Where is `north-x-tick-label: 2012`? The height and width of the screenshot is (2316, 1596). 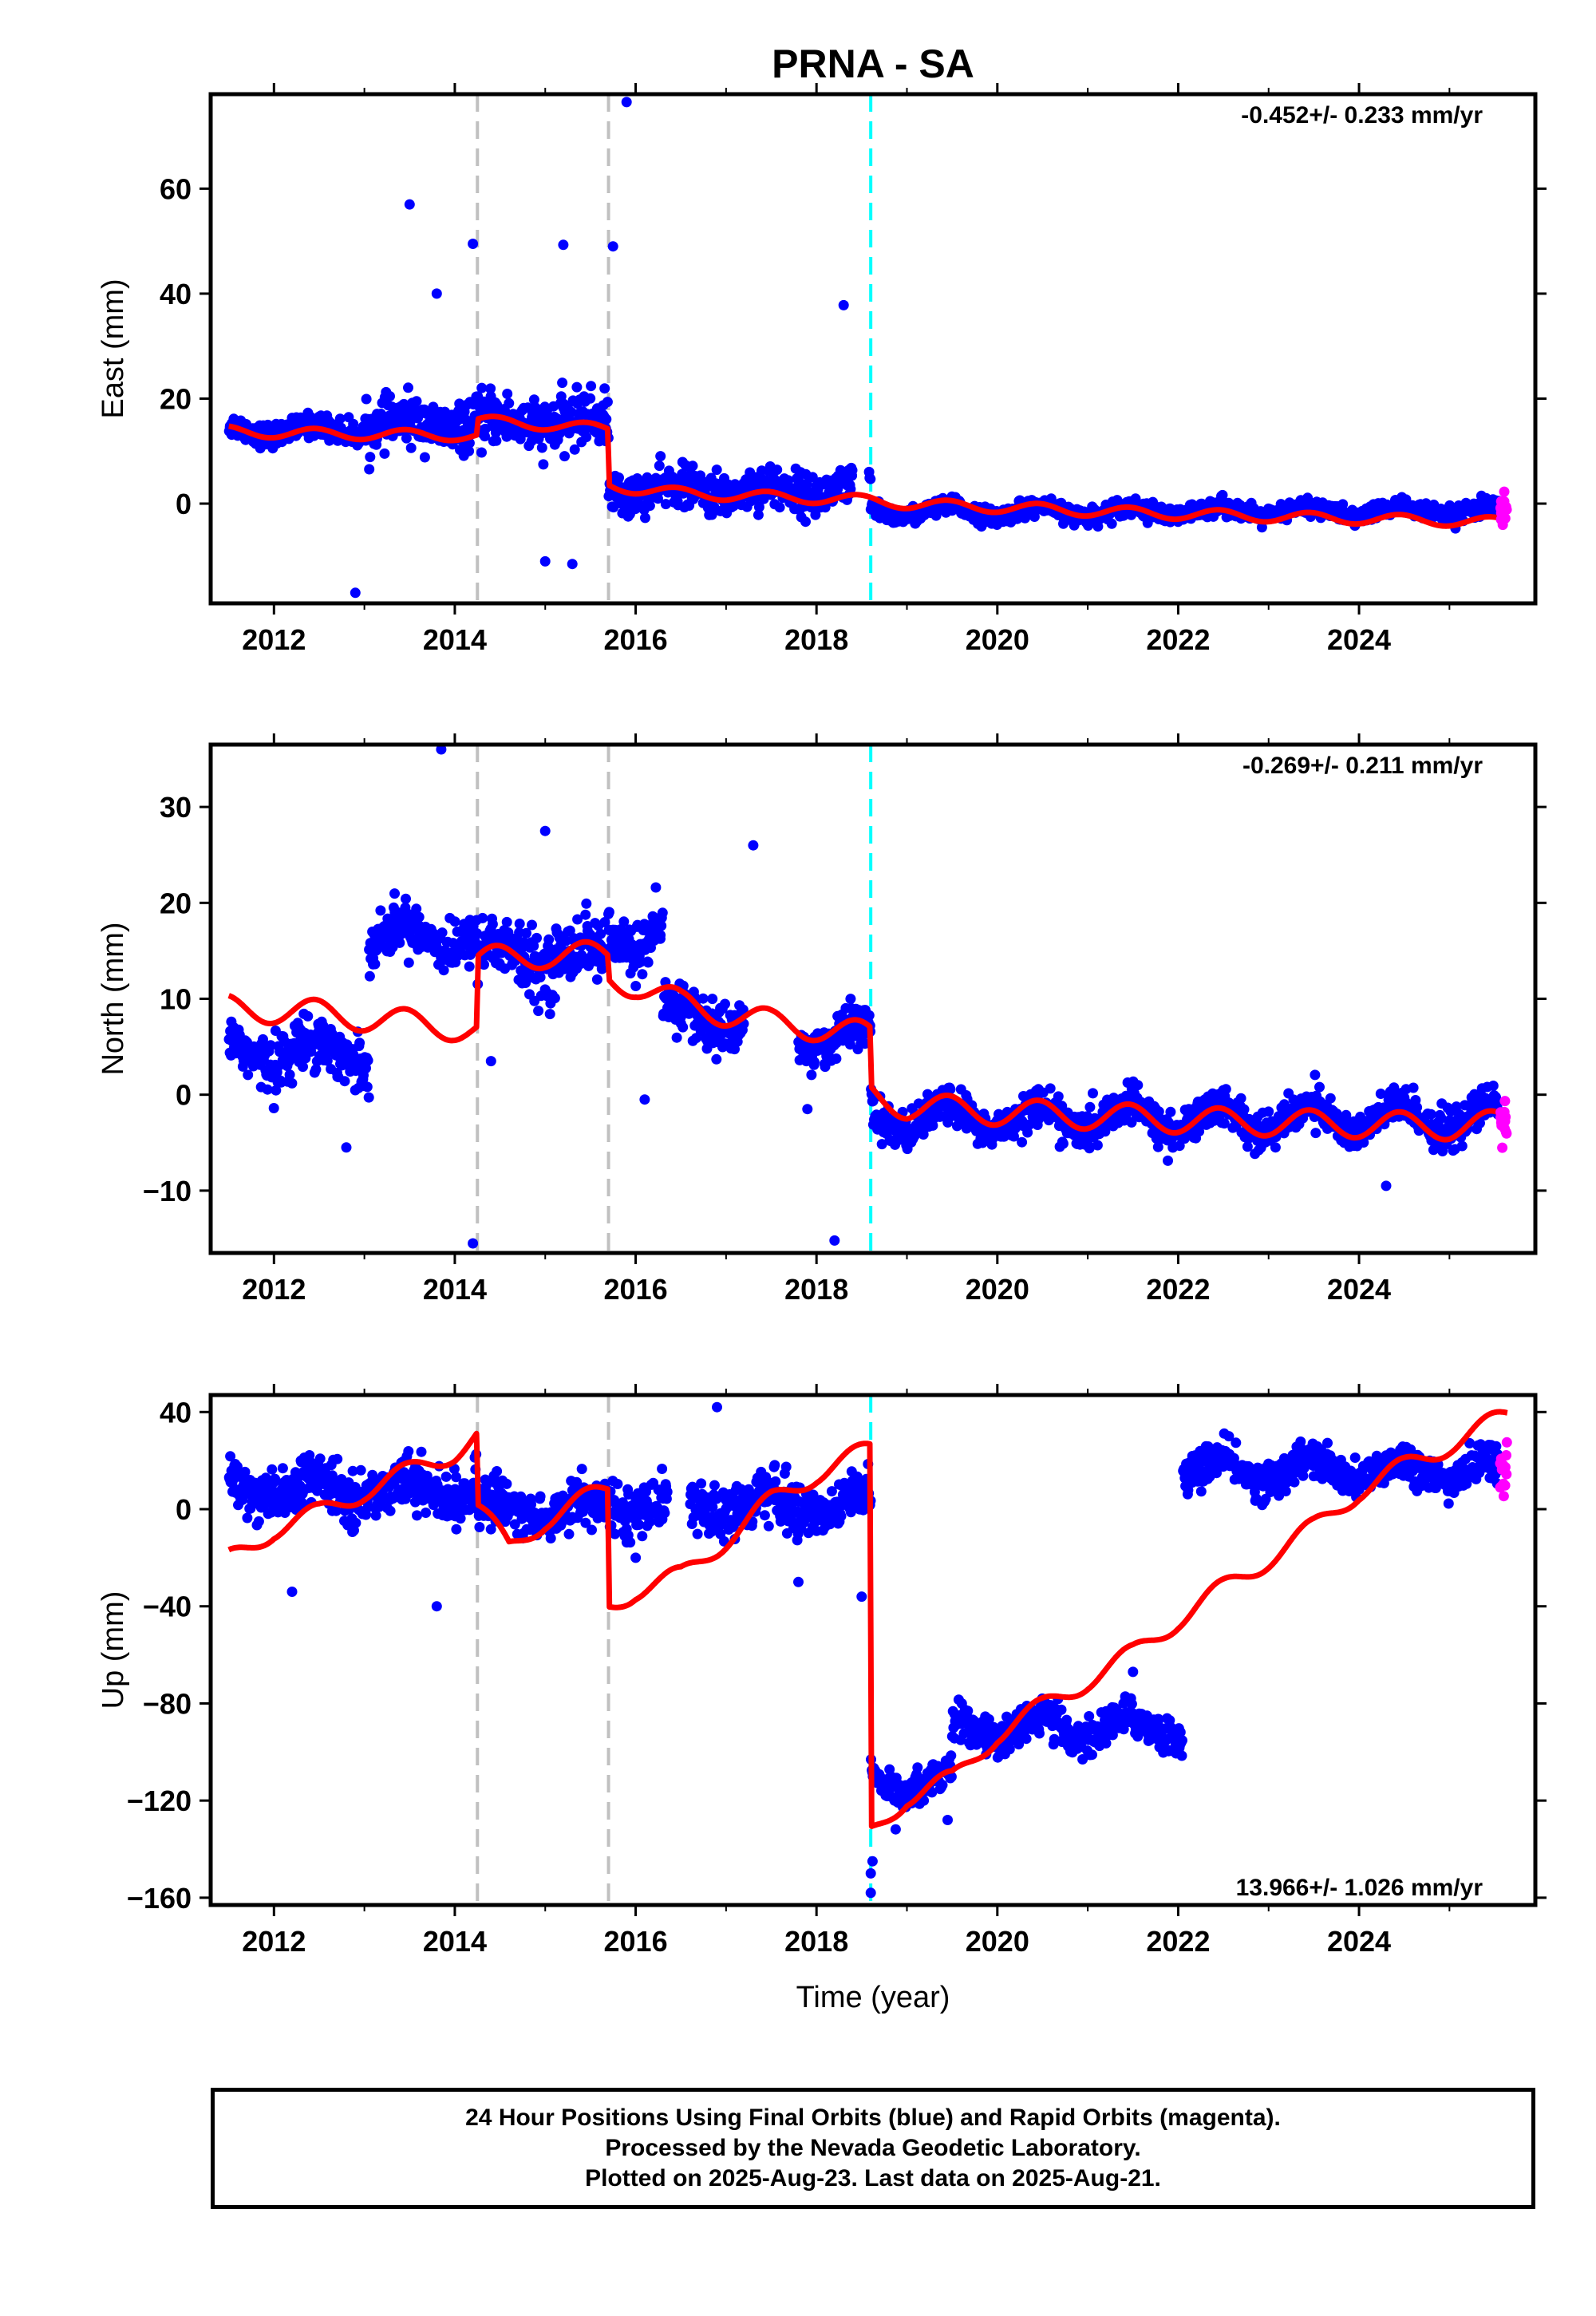
north-x-tick-label: 2012 is located at coordinates (274, 1289).